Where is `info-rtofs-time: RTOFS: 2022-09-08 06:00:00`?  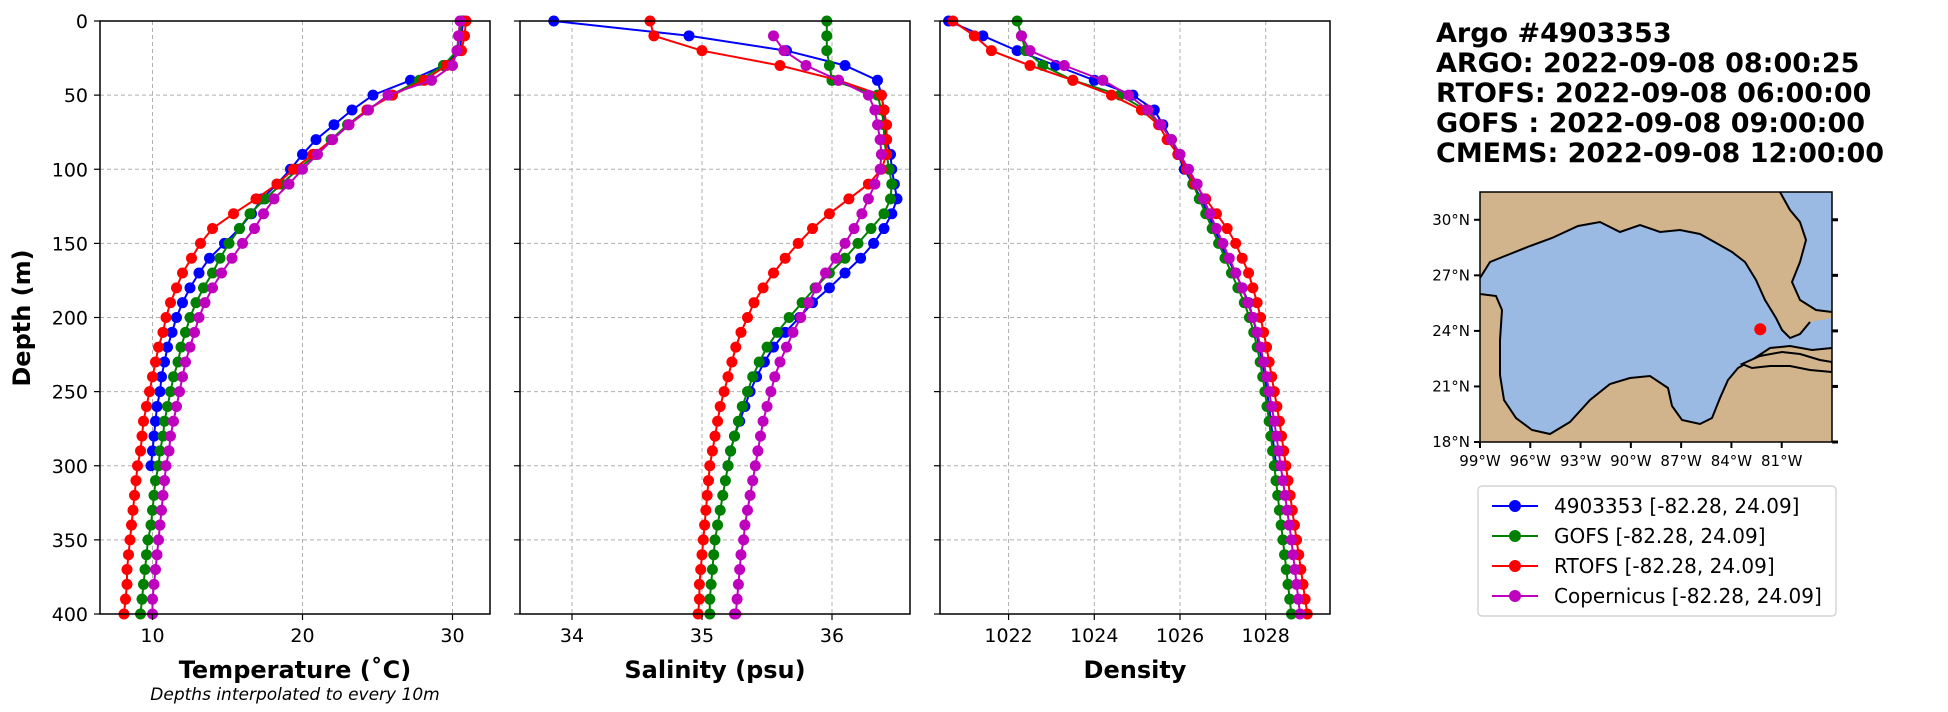 info-rtofs-time: RTOFS: 2022-09-08 06:00:00 is located at coordinates (1653, 93).